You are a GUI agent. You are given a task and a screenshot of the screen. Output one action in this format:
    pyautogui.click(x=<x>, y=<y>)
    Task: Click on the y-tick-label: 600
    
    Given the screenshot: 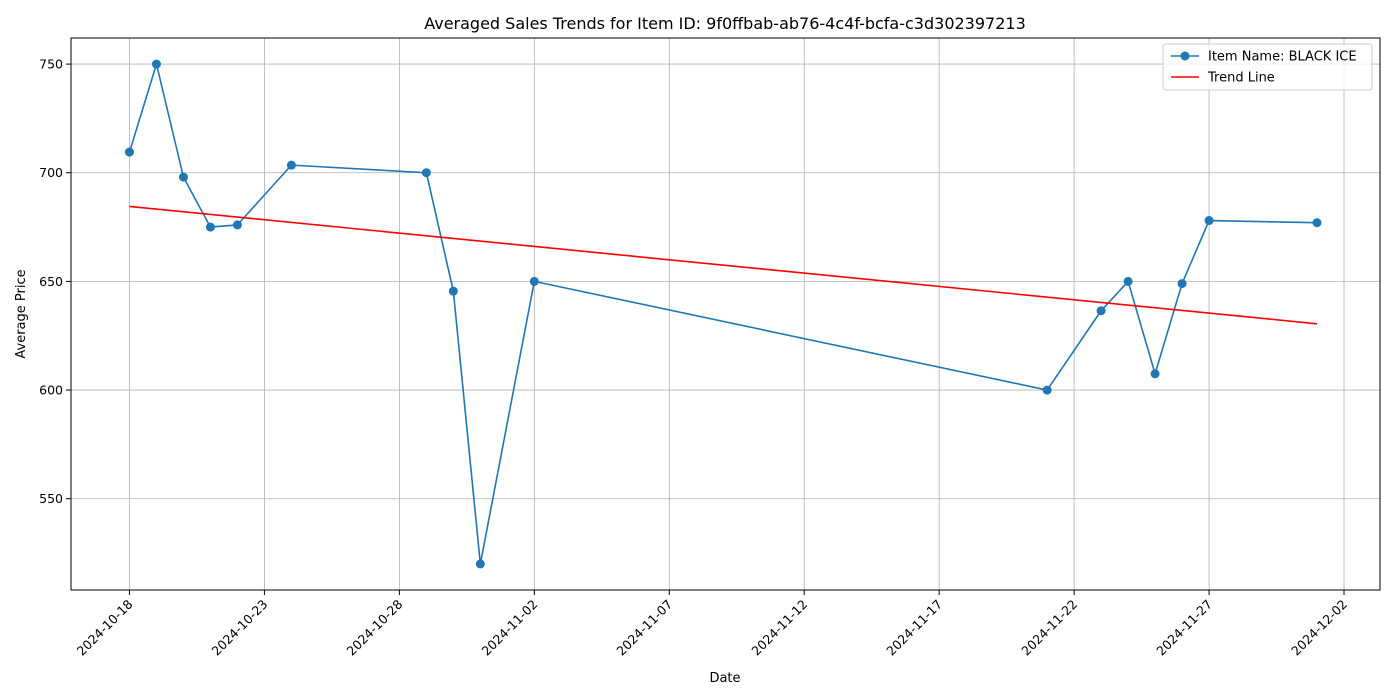 What is the action you would take?
    pyautogui.click(x=51, y=390)
    